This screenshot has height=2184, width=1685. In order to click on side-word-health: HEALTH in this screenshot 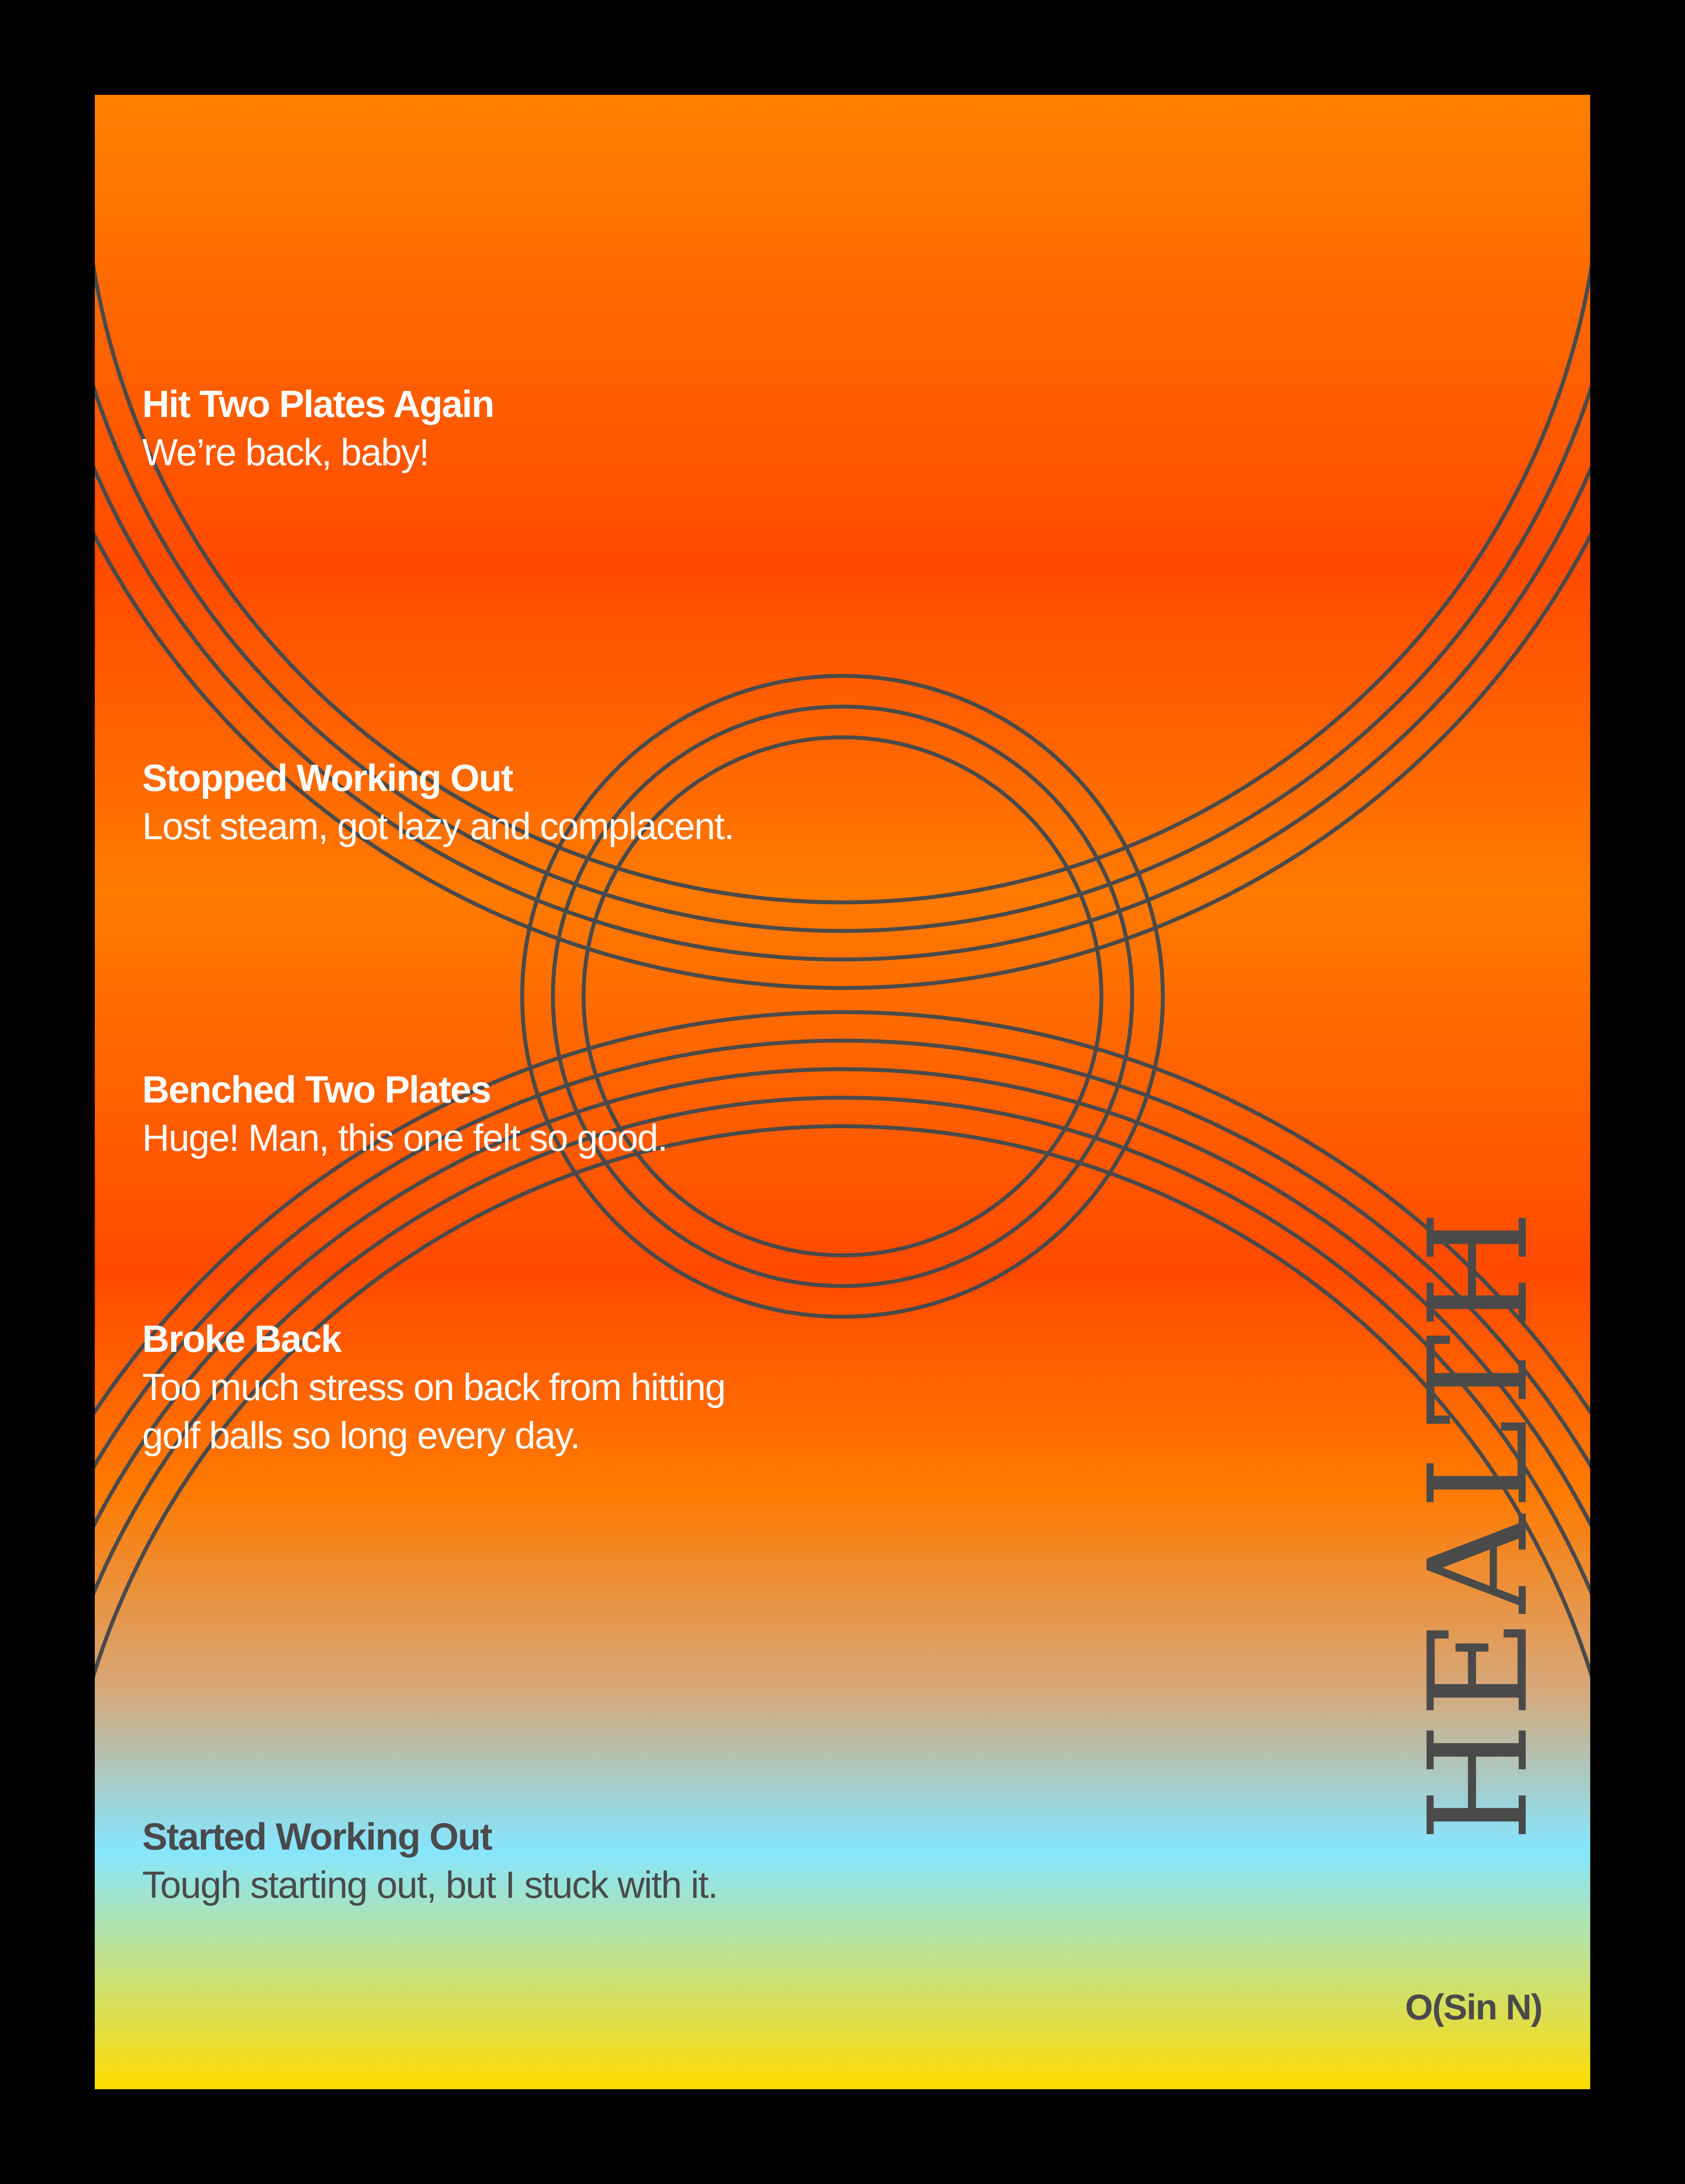, I will do `click(1479, 1523)`.